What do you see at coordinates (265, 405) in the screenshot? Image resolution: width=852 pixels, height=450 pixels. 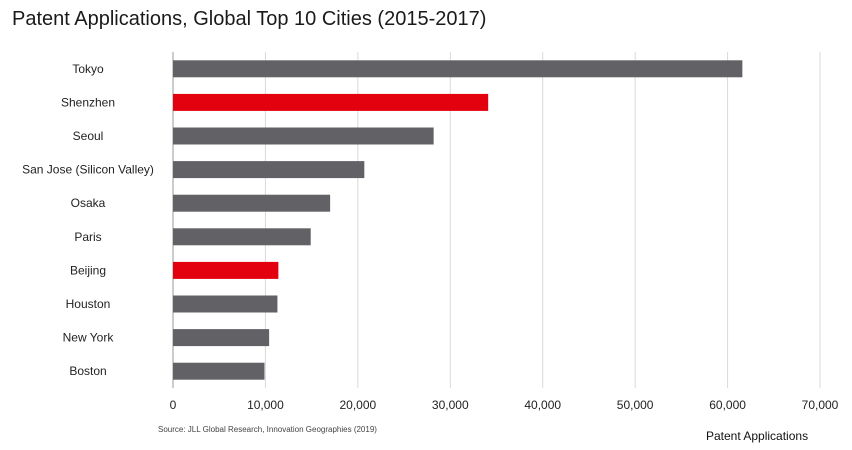 I see `x-tick-label: 10,000` at bounding box center [265, 405].